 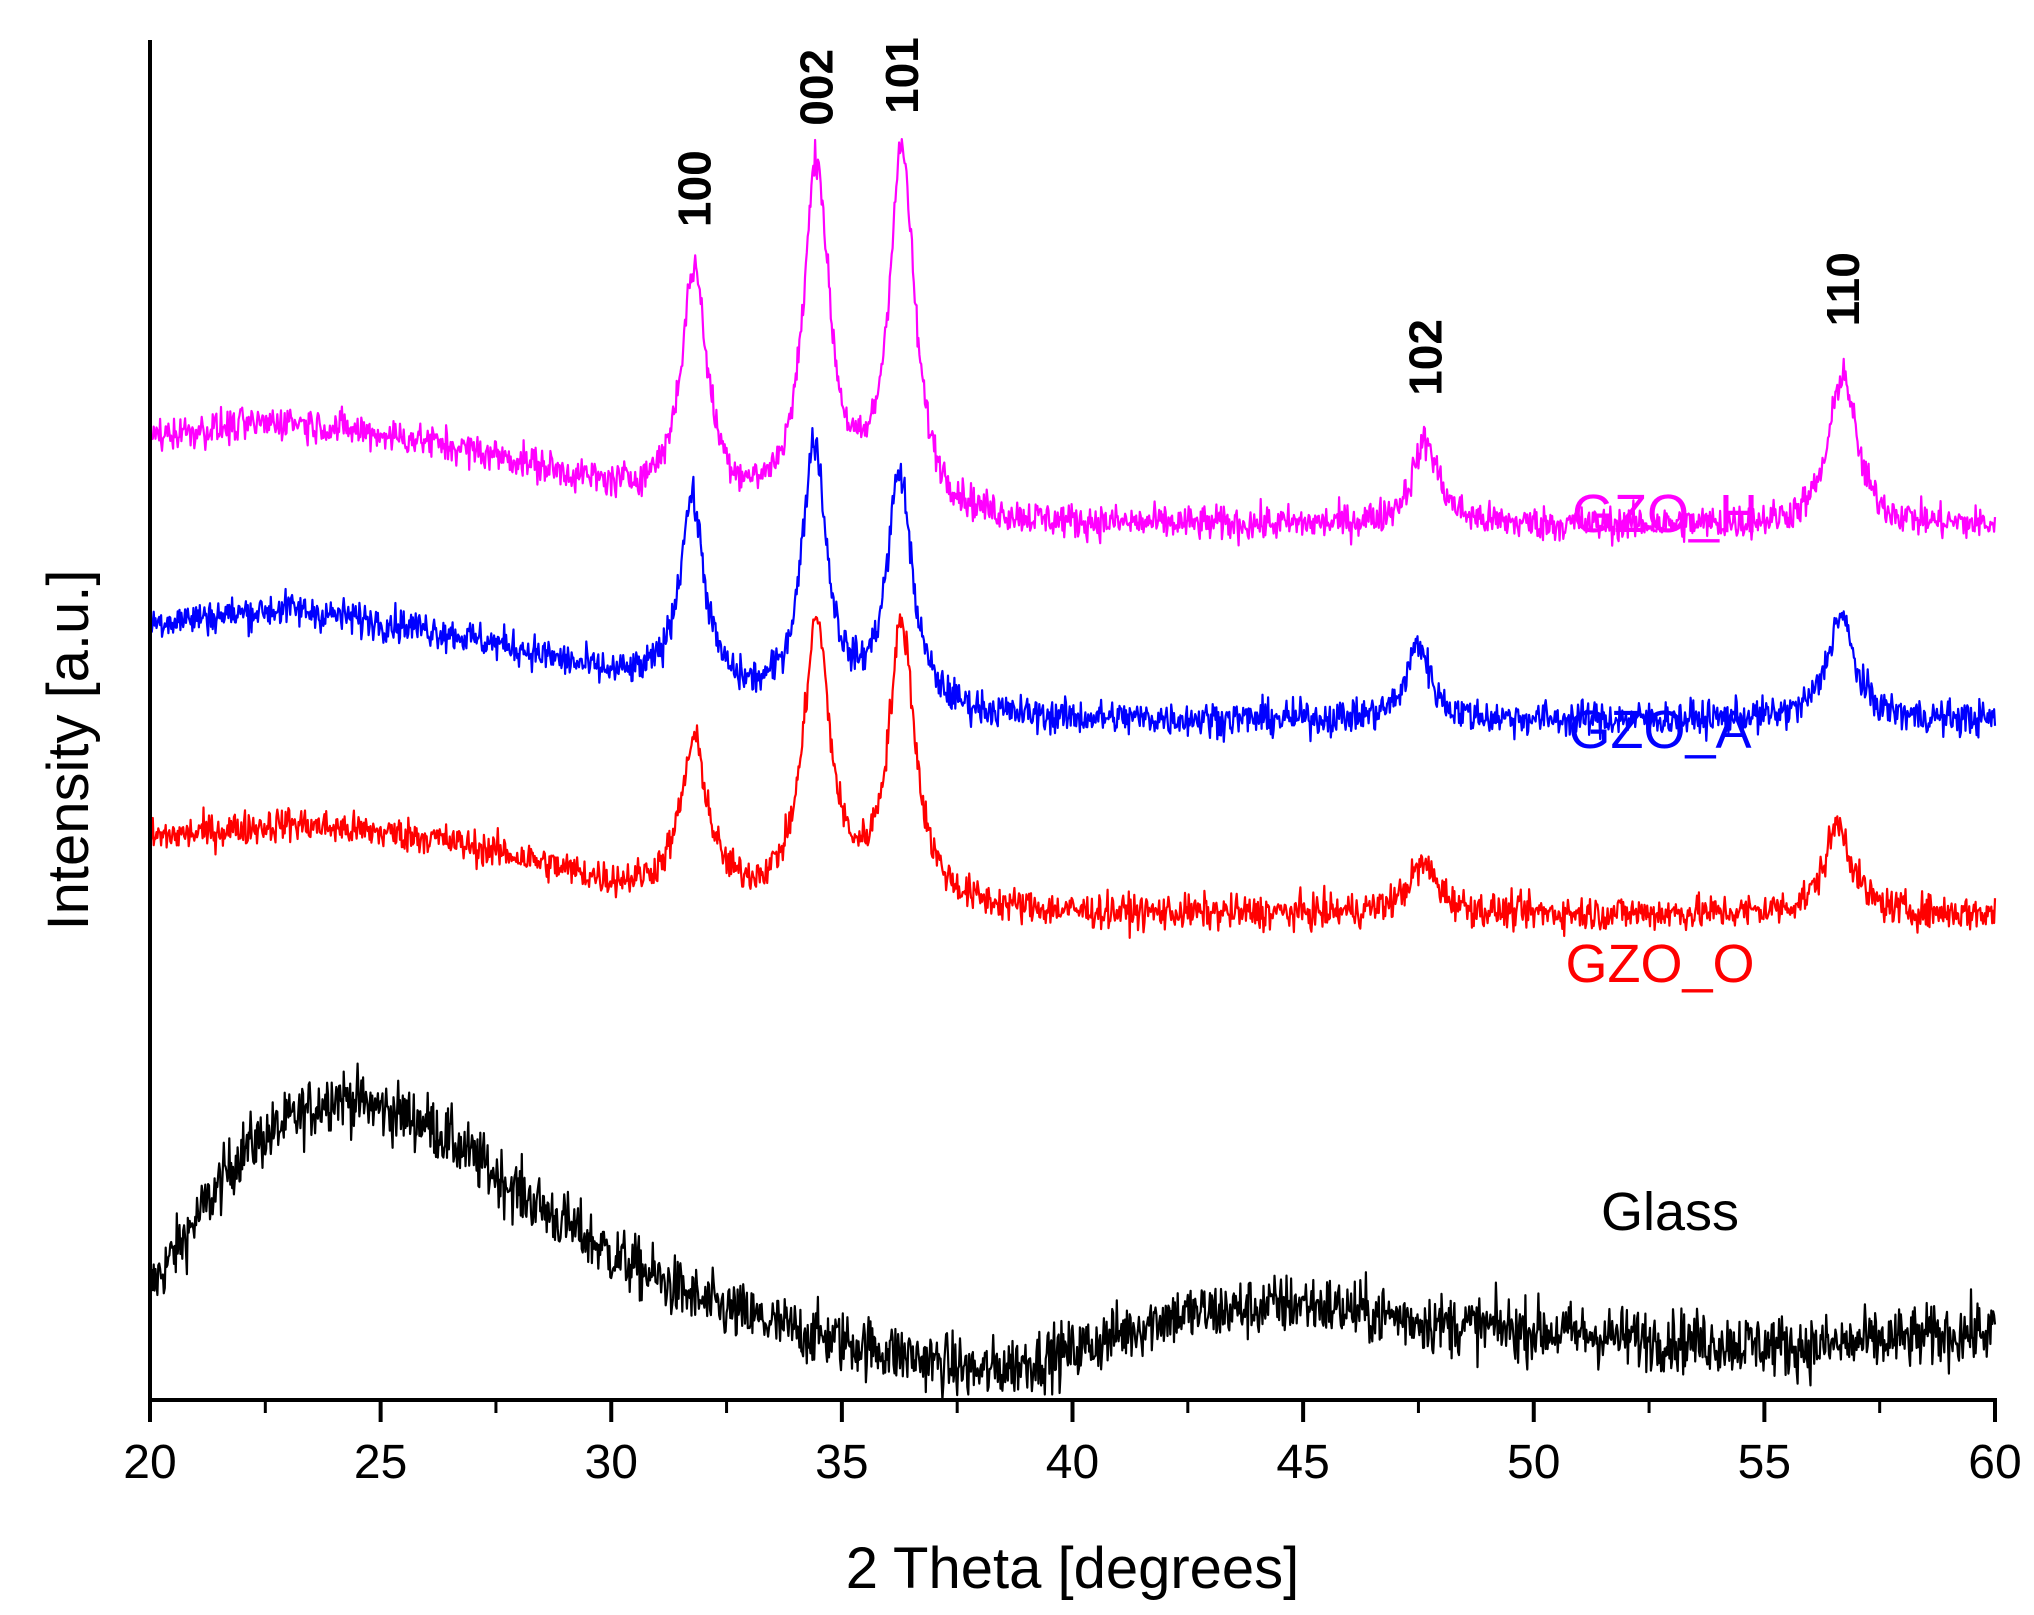 I want to click on x-tick-label: 25, so click(x=380, y=1462).